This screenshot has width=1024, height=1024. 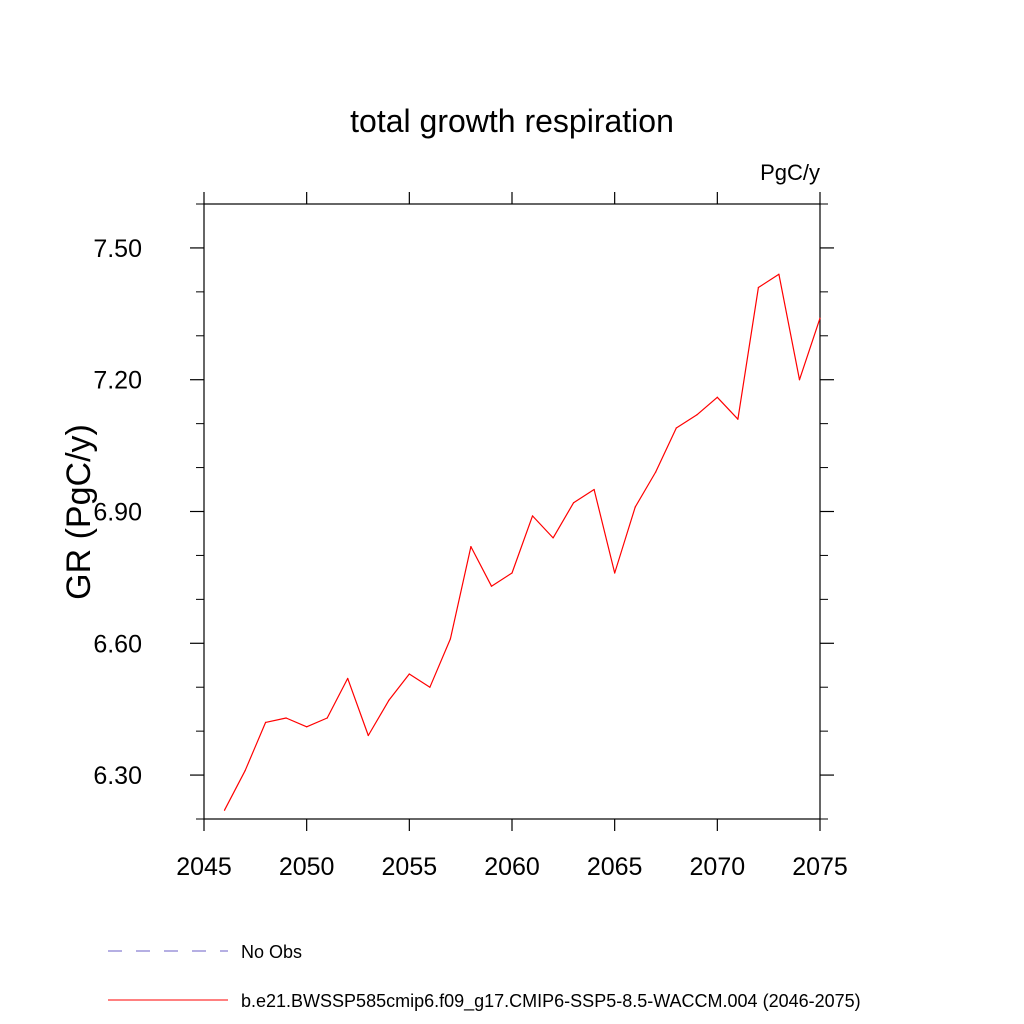 I want to click on x-tick-label: 2070, so click(x=718, y=867).